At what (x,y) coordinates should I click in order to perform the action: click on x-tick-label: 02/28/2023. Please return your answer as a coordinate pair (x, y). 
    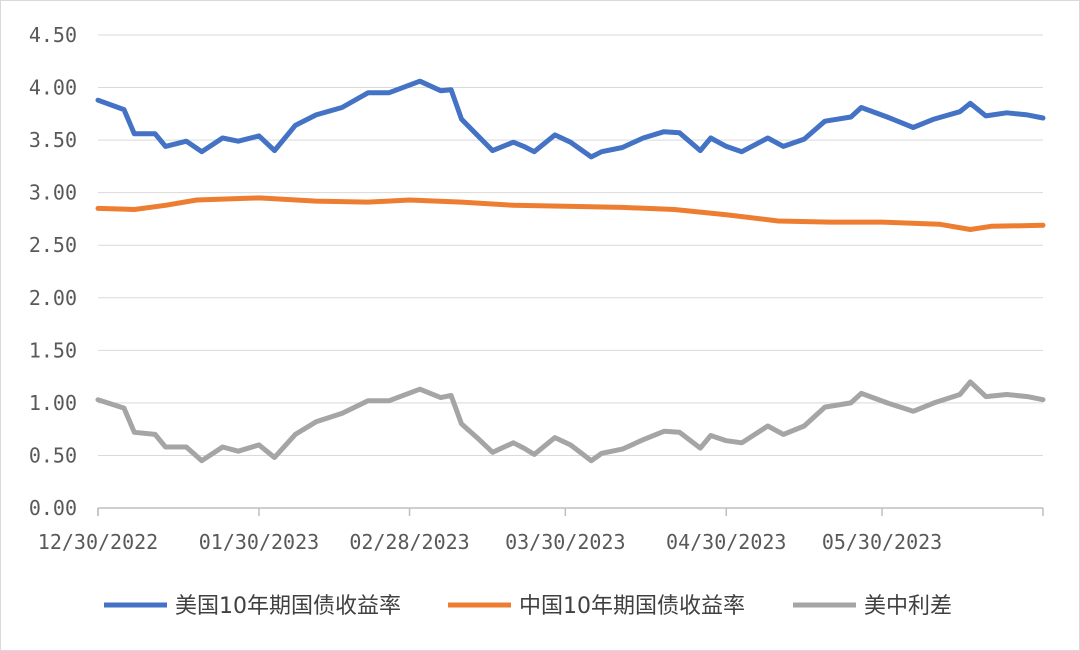
    Looking at the image, I should click on (409, 542).